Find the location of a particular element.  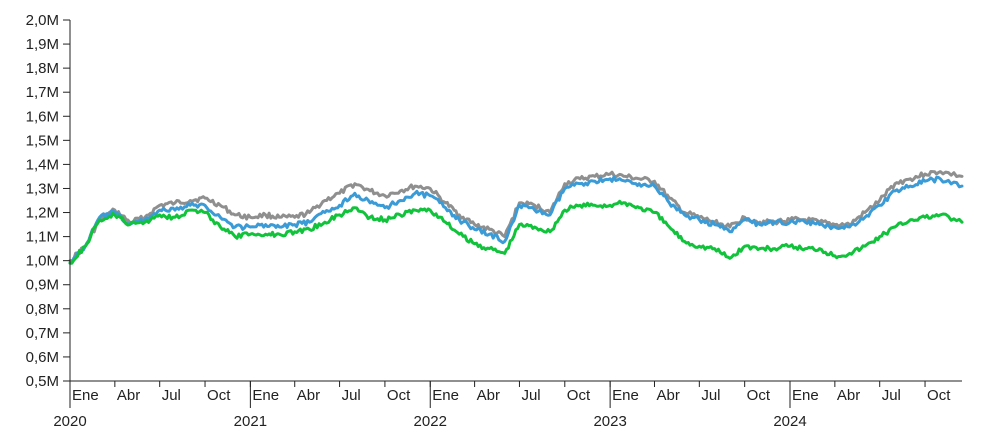

y-tick-label: 0,8M is located at coordinates (42, 309).